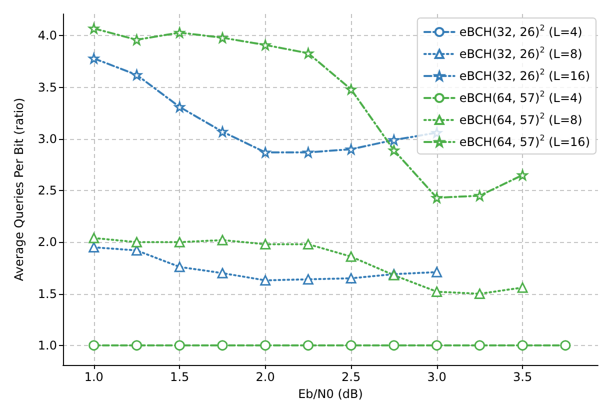 This screenshot has width=600, height=408. Describe the element at coordinates (522, 377) in the screenshot. I see `x-tick-label: 3.5` at that location.